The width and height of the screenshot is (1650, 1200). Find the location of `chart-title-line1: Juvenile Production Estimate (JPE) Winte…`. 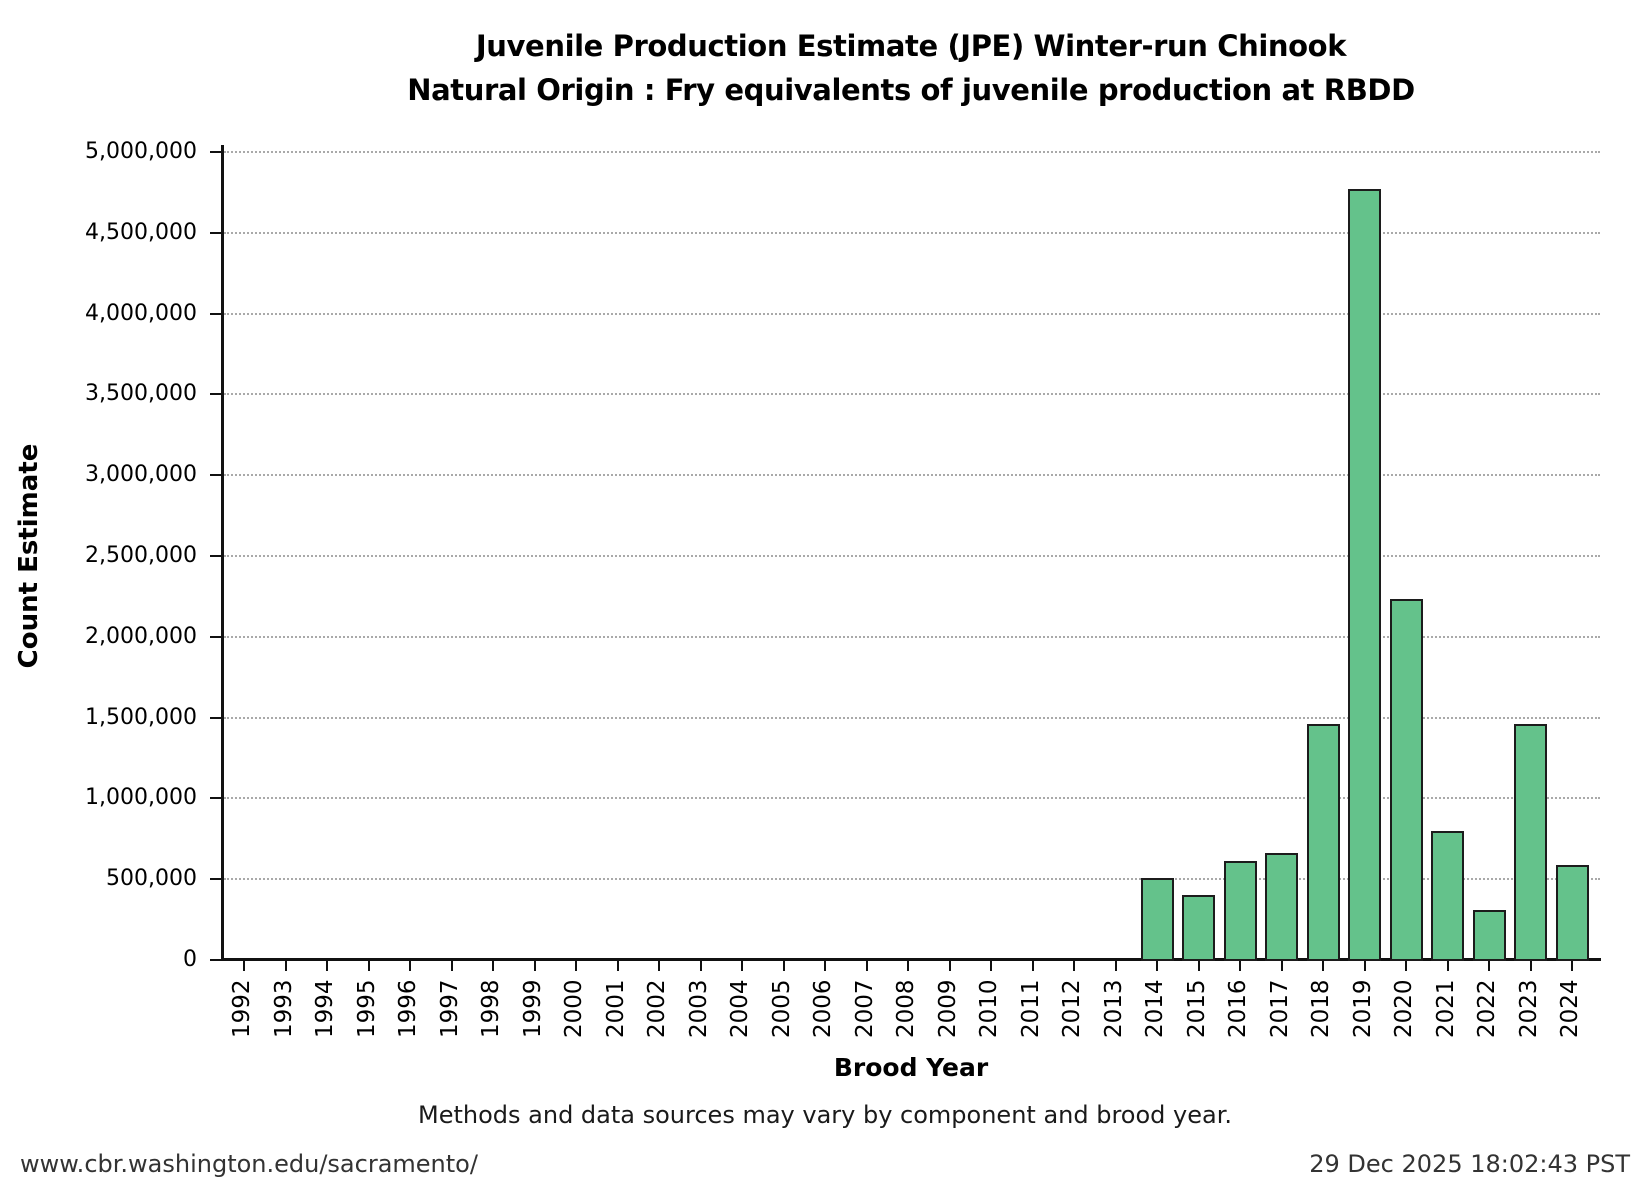

chart-title-line1: Juvenile Production Estimate (JPE) Winte… is located at coordinates (911, 46).